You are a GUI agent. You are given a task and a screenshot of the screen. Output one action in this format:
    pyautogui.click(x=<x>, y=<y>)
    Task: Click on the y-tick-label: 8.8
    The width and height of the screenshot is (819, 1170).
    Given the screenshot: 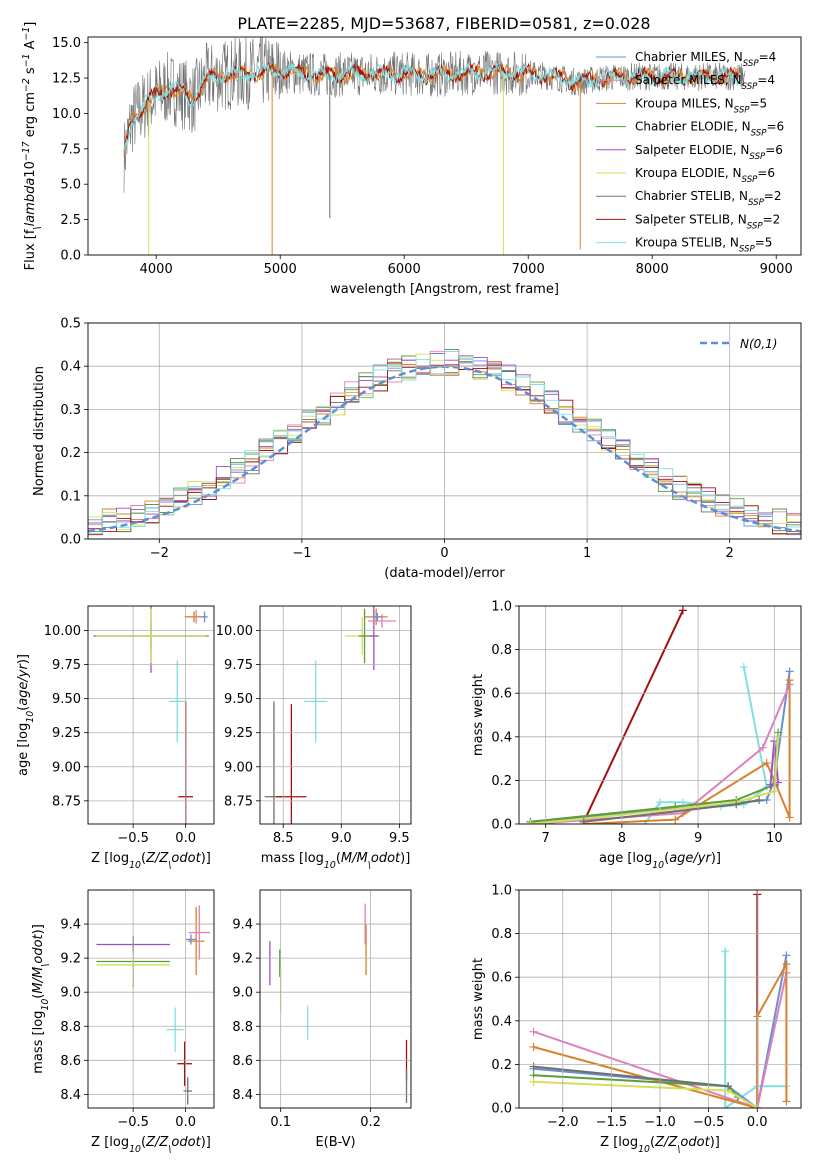 What is the action you would take?
    pyautogui.click(x=70, y=1027)
    